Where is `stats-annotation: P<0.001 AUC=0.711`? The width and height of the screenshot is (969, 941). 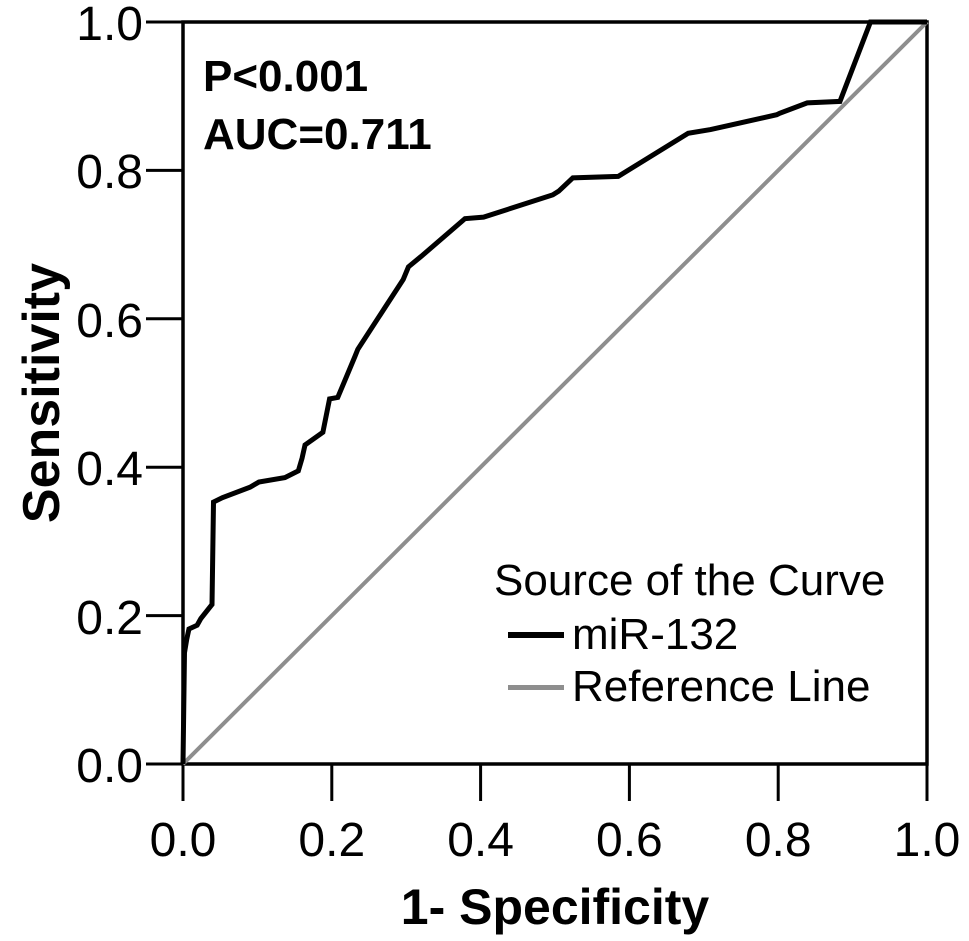 stats-annotation: P<0.001 AUC=0.711 is located at coordinates (317, 106).